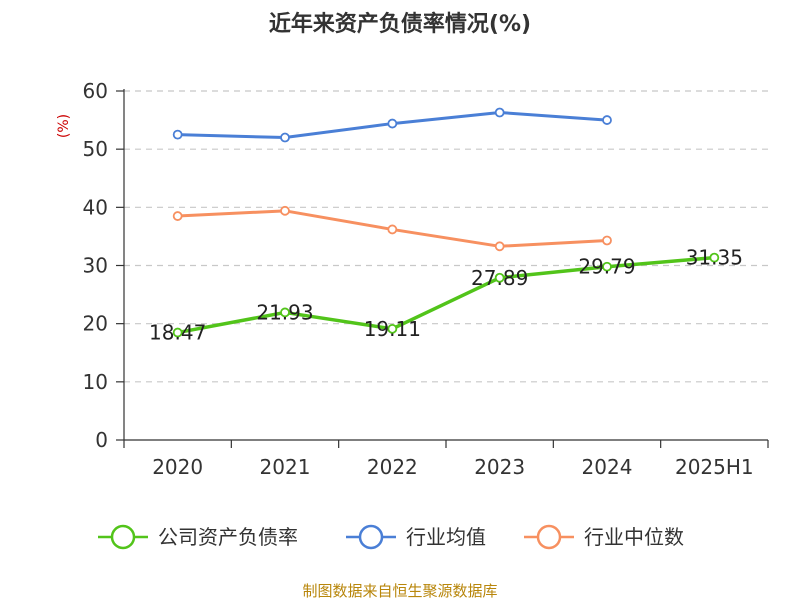 The image size is (800, 600). I want to click on series-line, so click(446, 295).